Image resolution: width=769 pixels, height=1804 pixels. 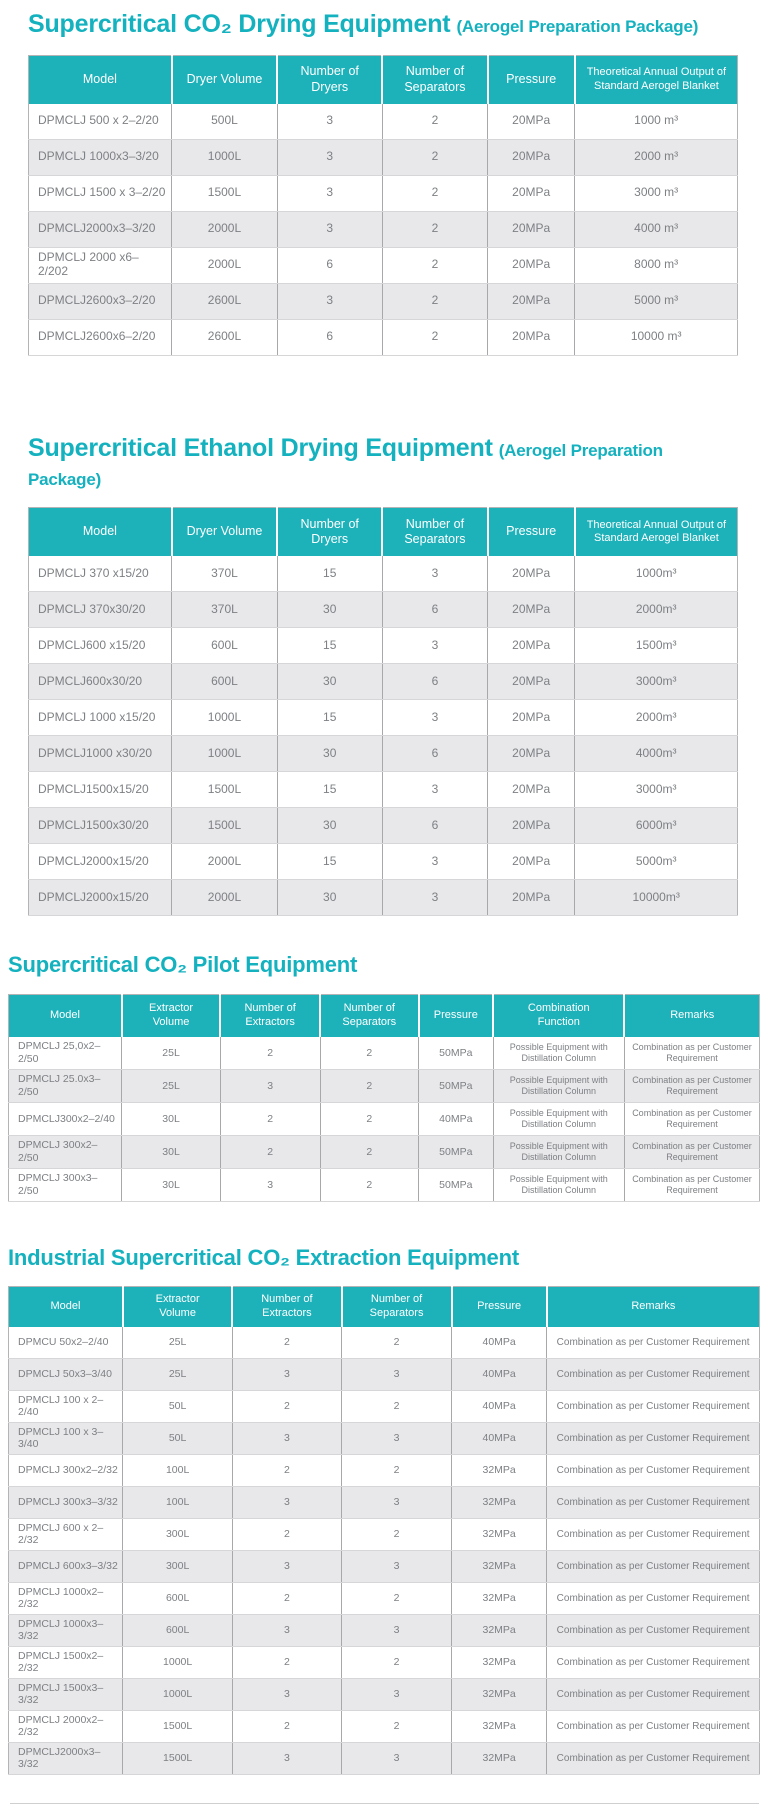 I want to click on table-row: DPMCLJ2000x3–3/20 2000L 3 2 20MPa 4000 m³, so click(x=383, y=229).